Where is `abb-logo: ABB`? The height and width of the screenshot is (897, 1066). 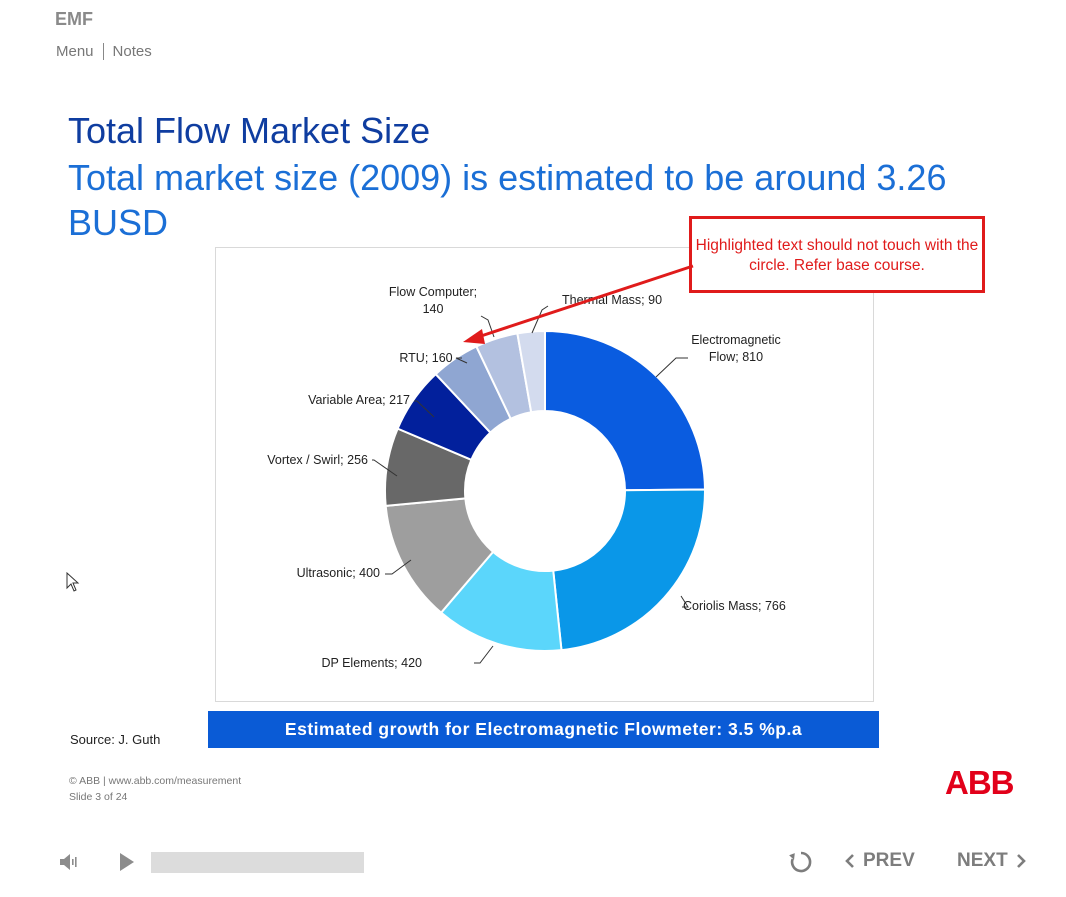 abb-logo: ABB is located at coordinates (979, 782).